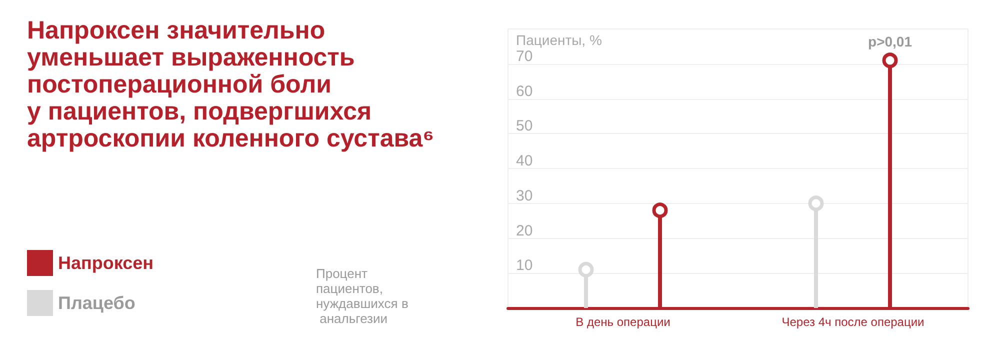 This screenshot has height=338, width=1000. What do you see at coordinates (524, 56) in the screenshot?
I see `y-tick-label: 70` at bounding box center [524, 56].